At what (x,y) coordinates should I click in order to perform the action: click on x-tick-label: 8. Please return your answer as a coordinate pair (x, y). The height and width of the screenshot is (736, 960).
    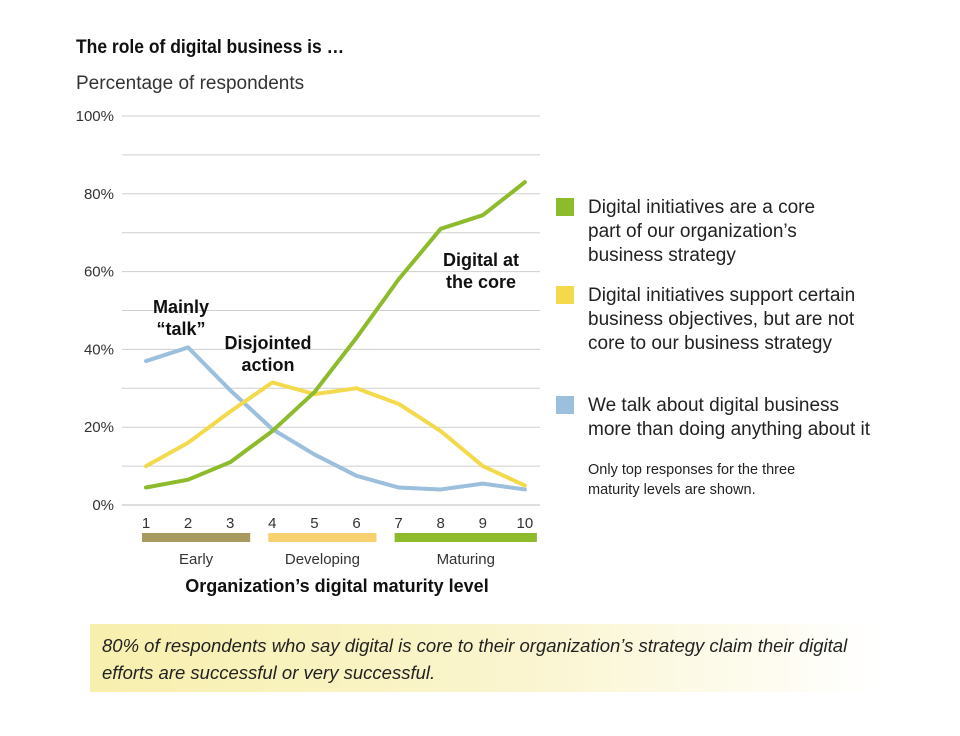
    Looking at the image, I should click on (441, 523).